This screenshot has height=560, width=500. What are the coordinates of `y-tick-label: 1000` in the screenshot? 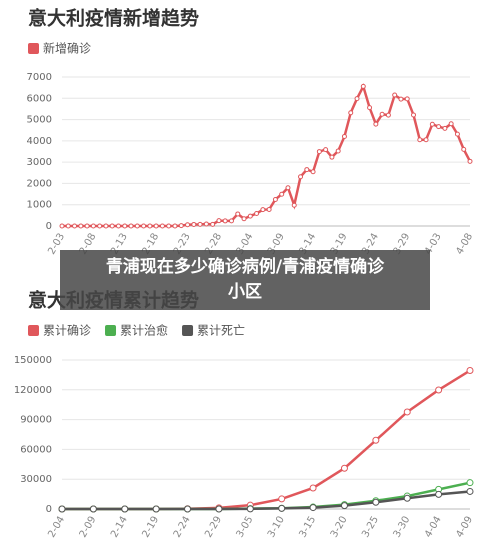 It's located at (39, 205).